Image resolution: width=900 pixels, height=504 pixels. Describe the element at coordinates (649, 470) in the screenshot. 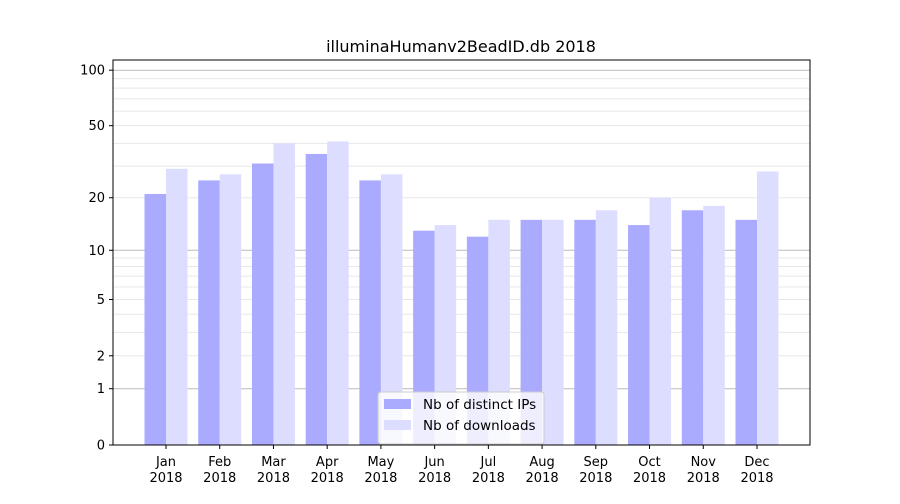

I see `x-tick-label: Oct 2018` at that location.